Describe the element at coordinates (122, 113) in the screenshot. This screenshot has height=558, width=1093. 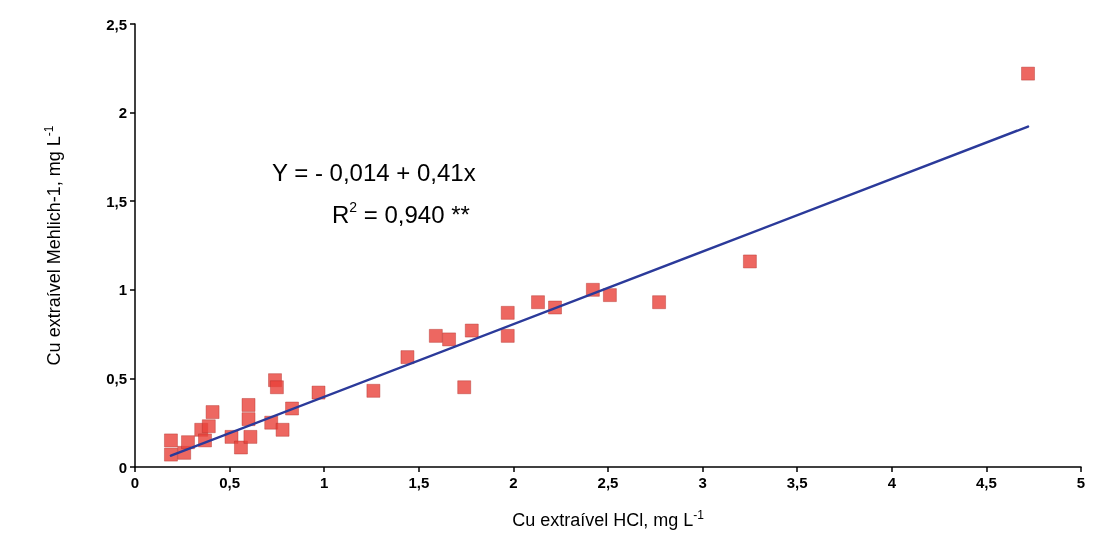
I see `y-tick-label: 2` at that location.